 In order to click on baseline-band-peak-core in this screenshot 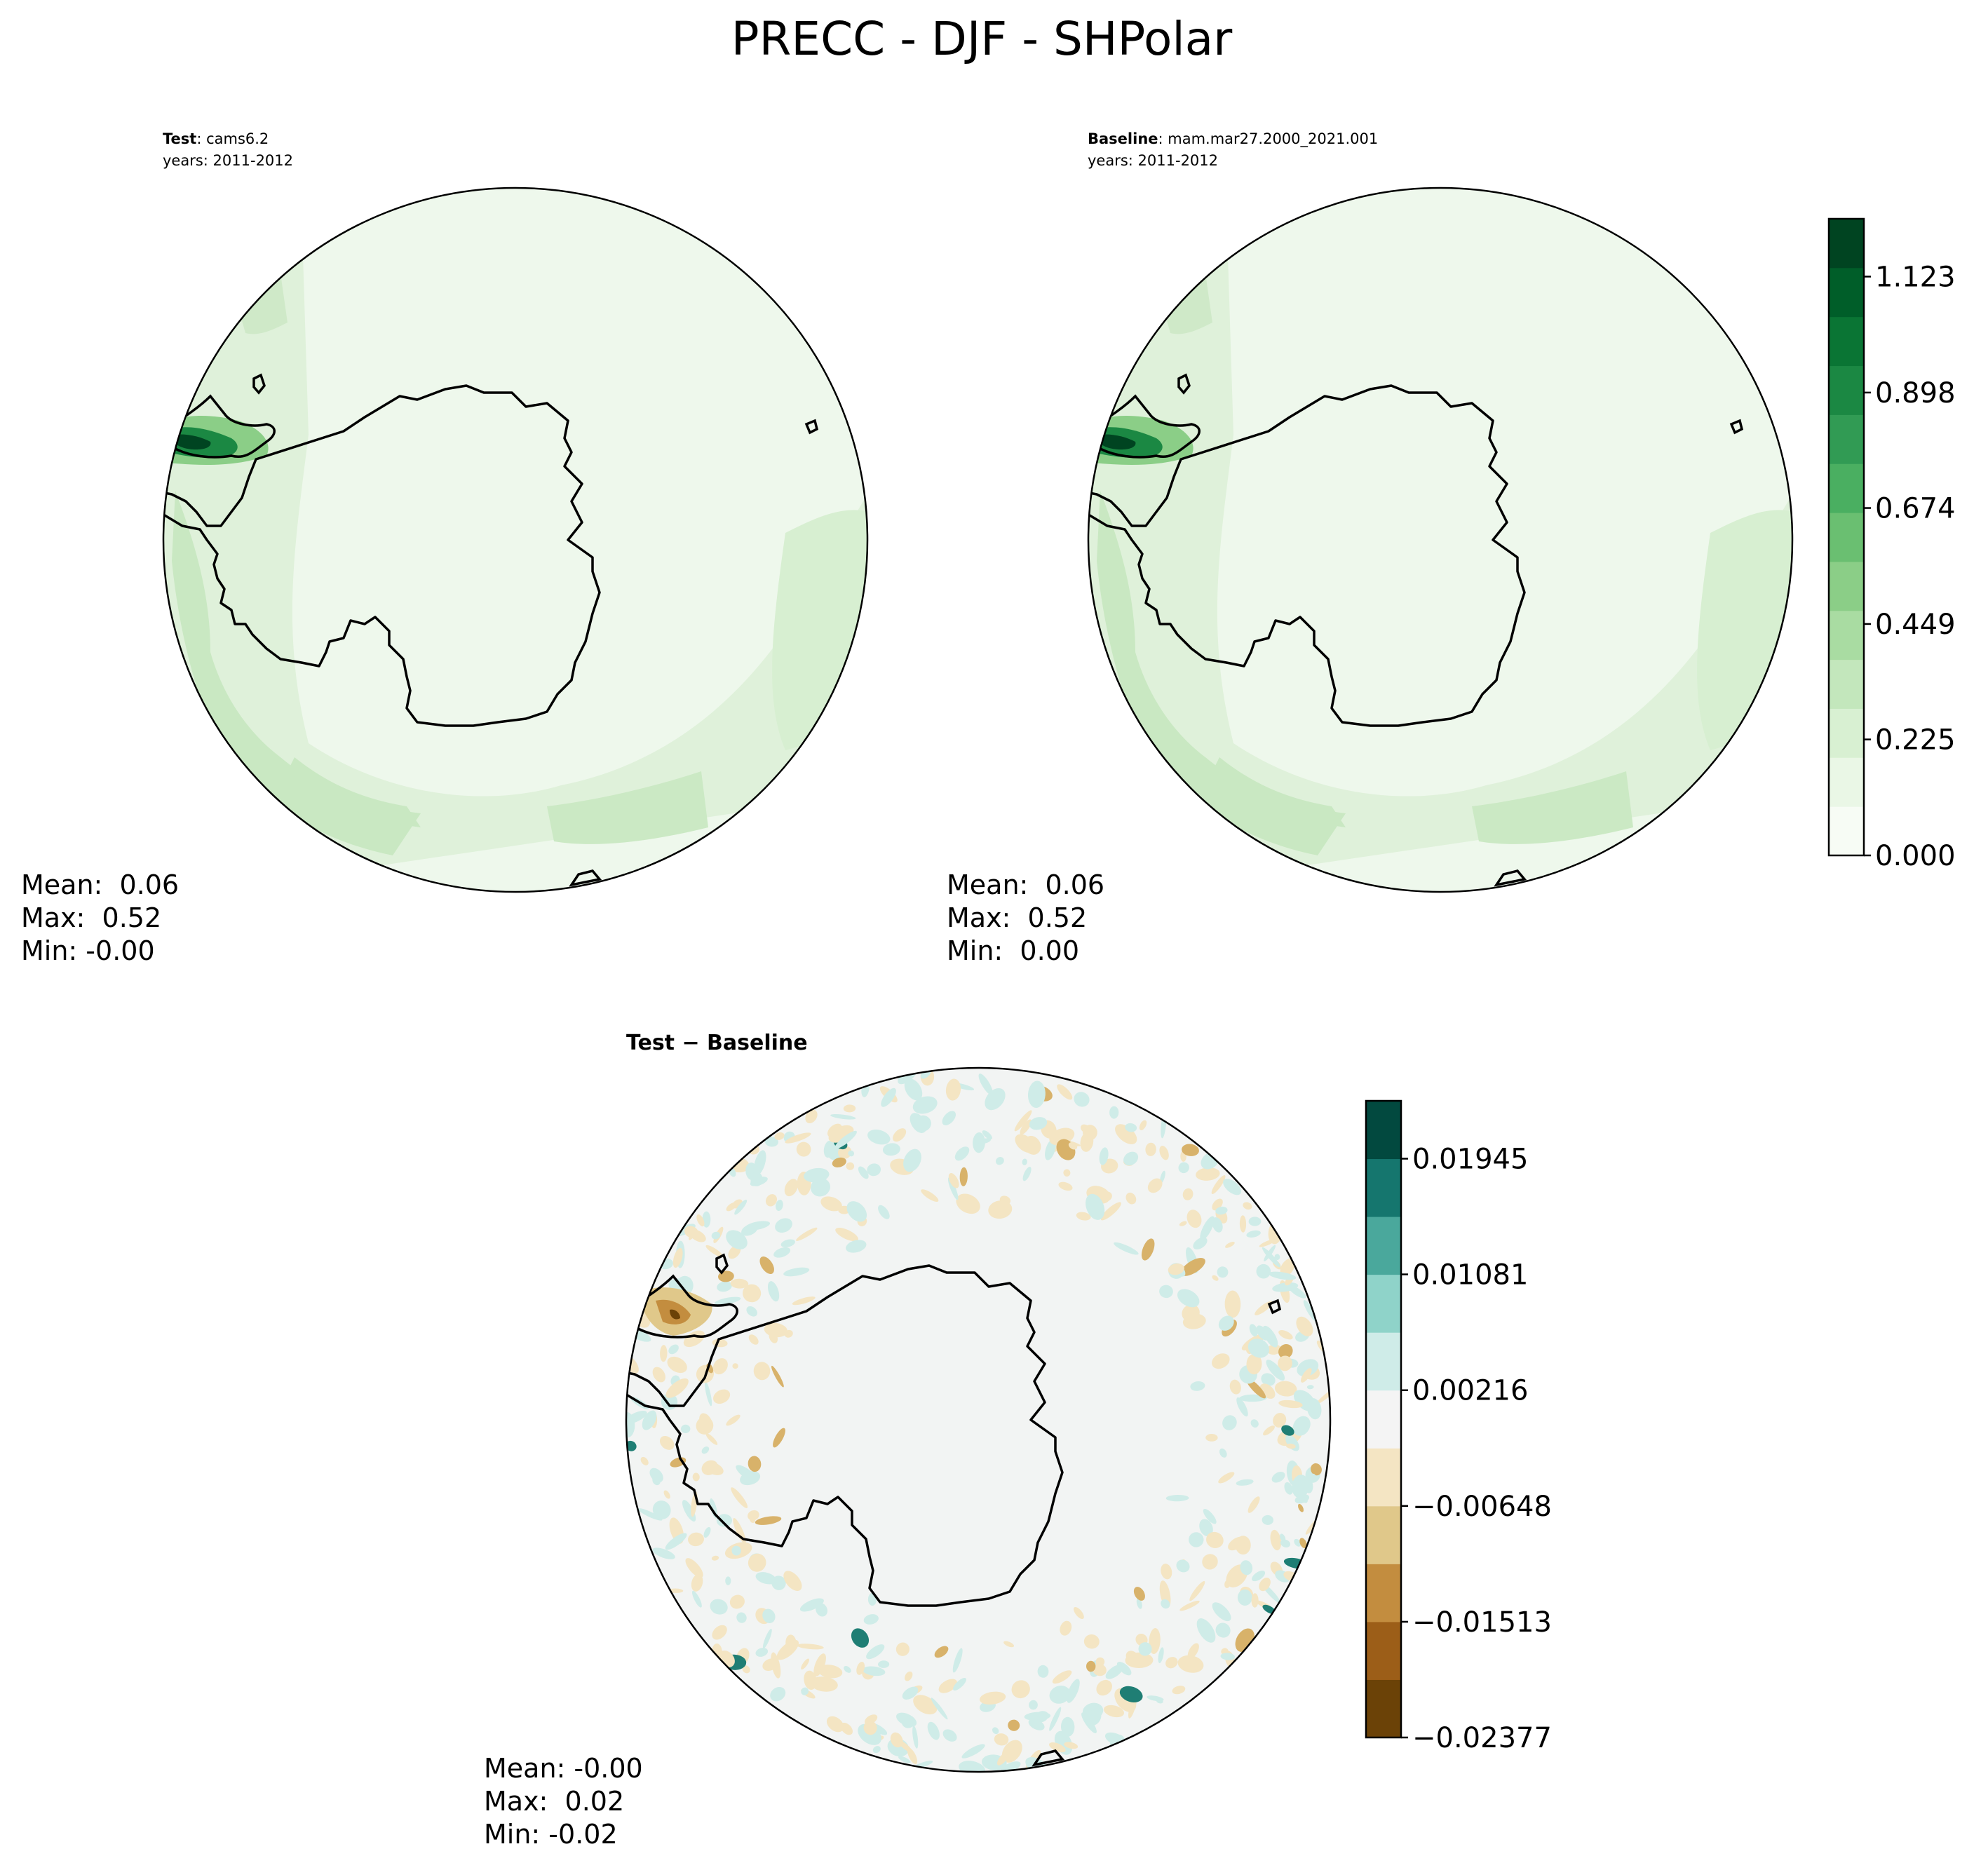, I will do `click(1117, 442)`.